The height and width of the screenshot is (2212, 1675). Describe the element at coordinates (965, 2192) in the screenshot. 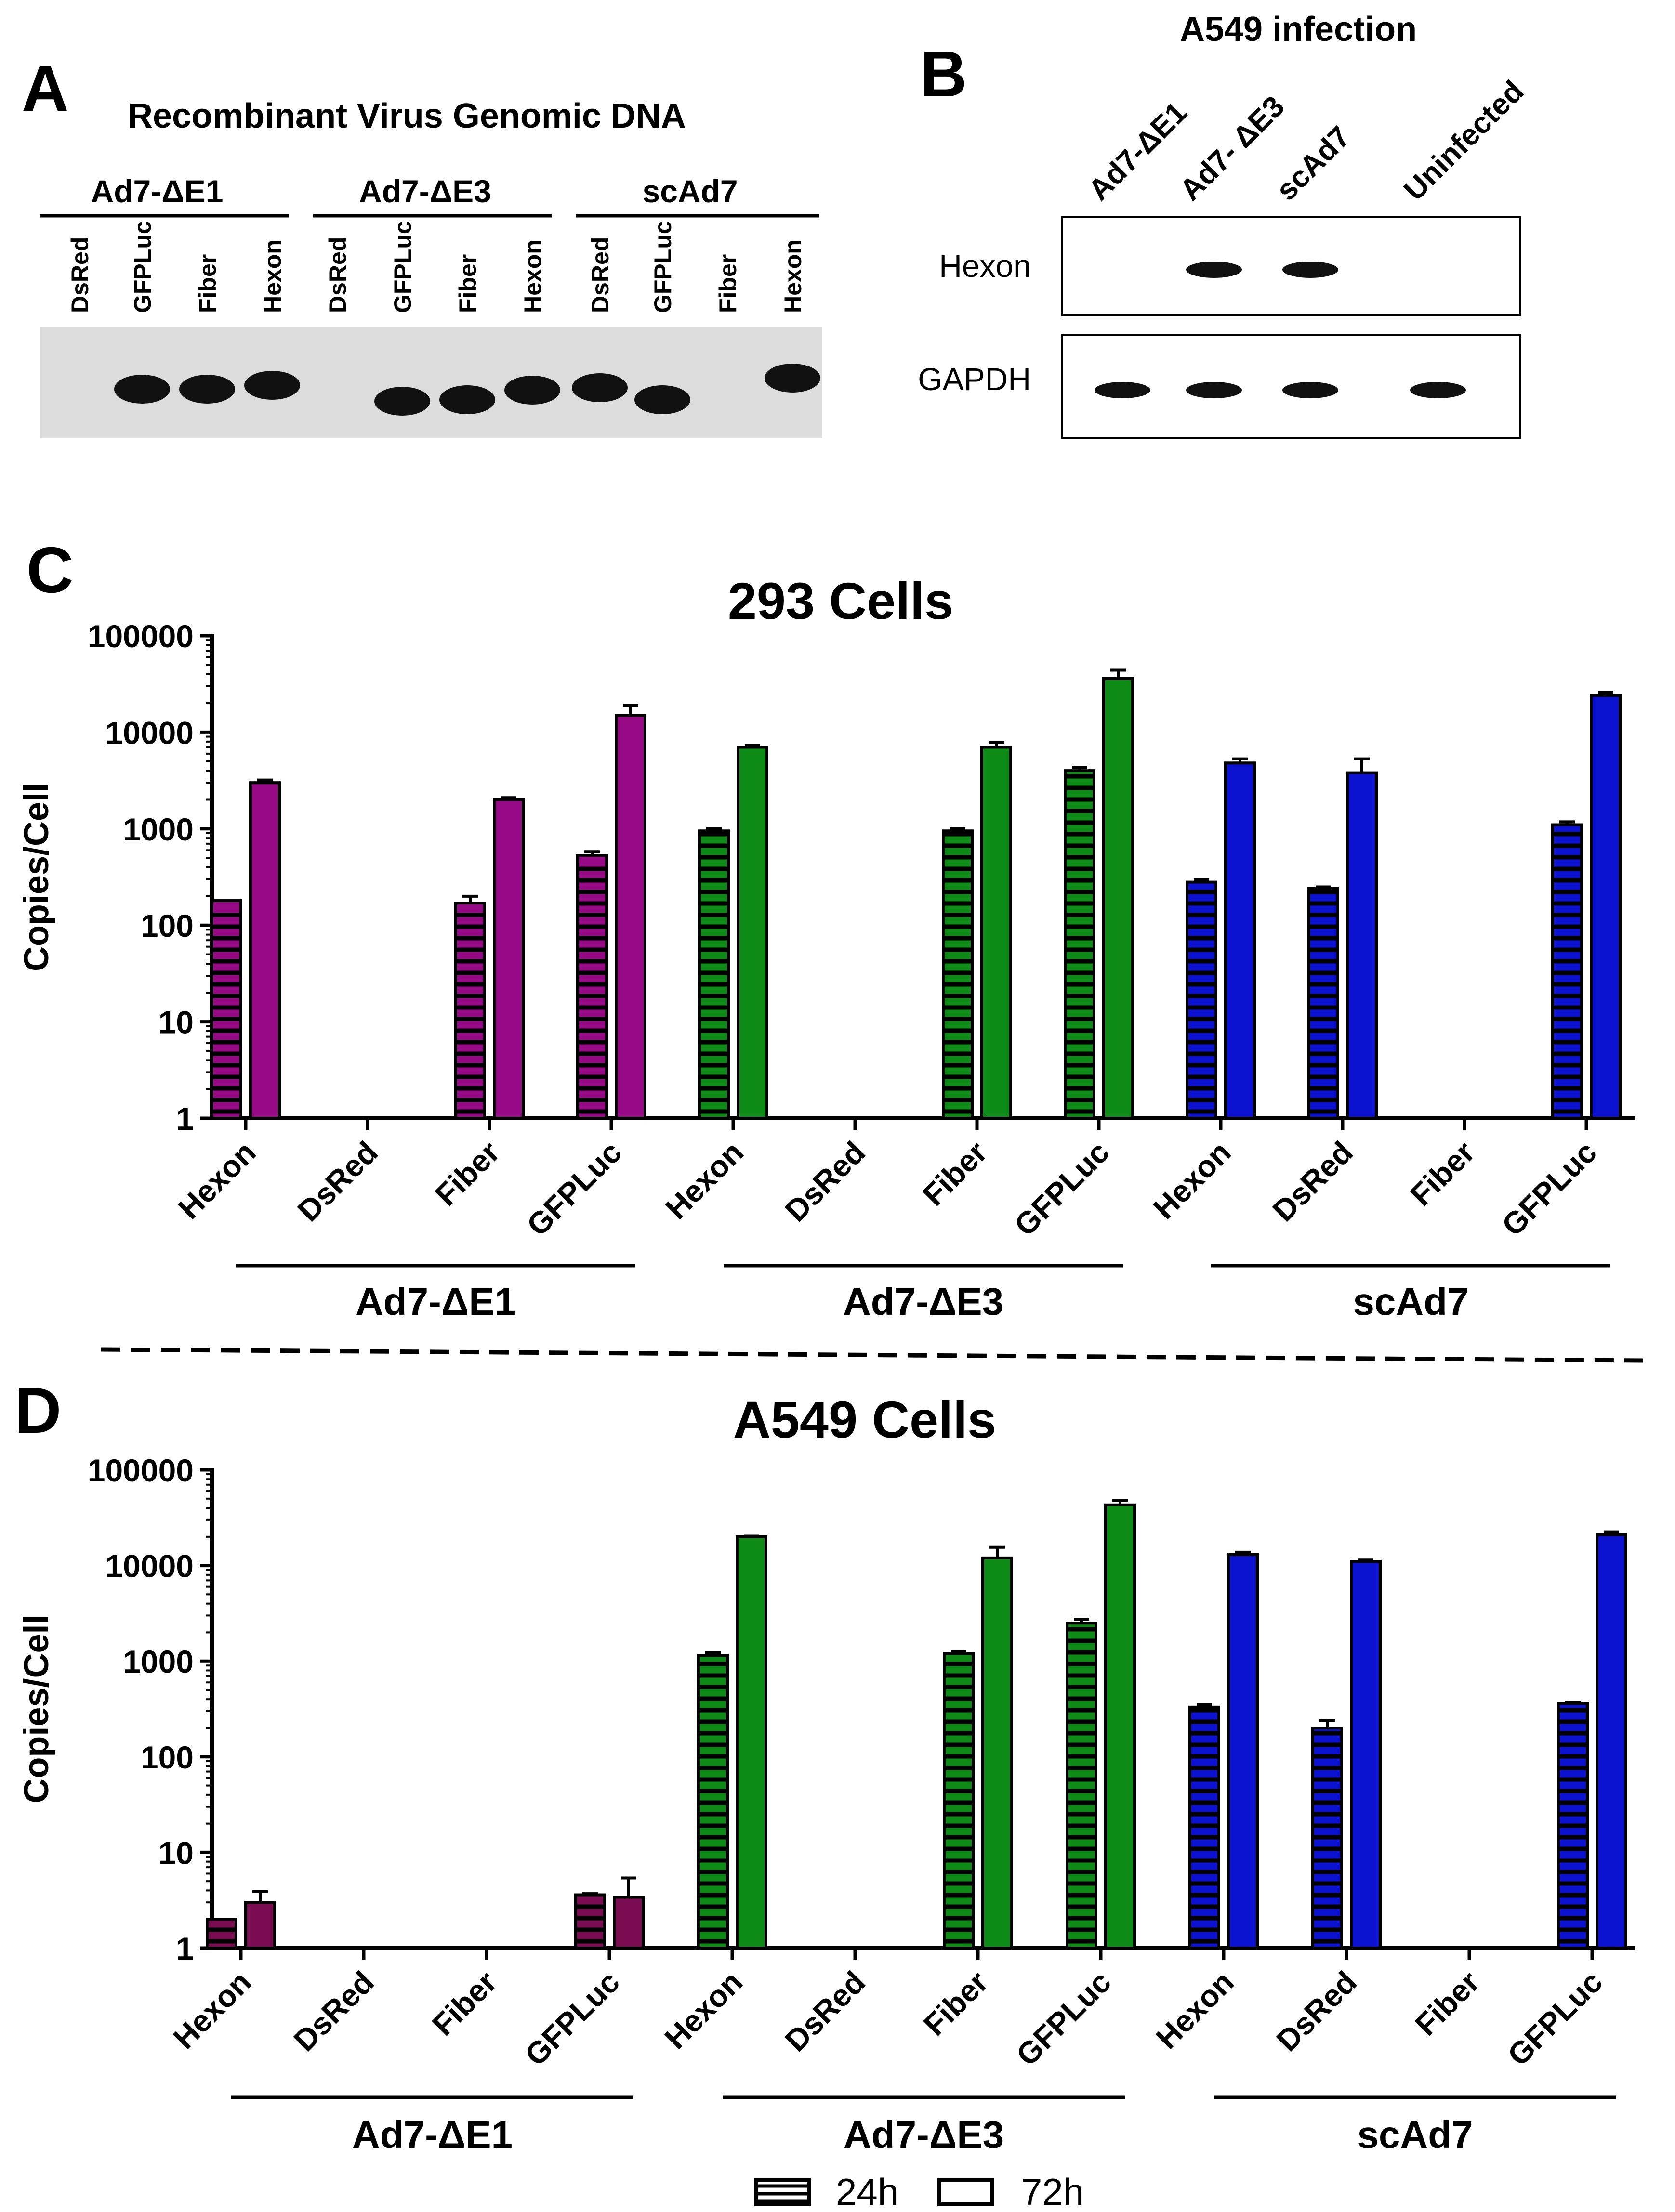

I see `legend-swatch-72h` at that location.